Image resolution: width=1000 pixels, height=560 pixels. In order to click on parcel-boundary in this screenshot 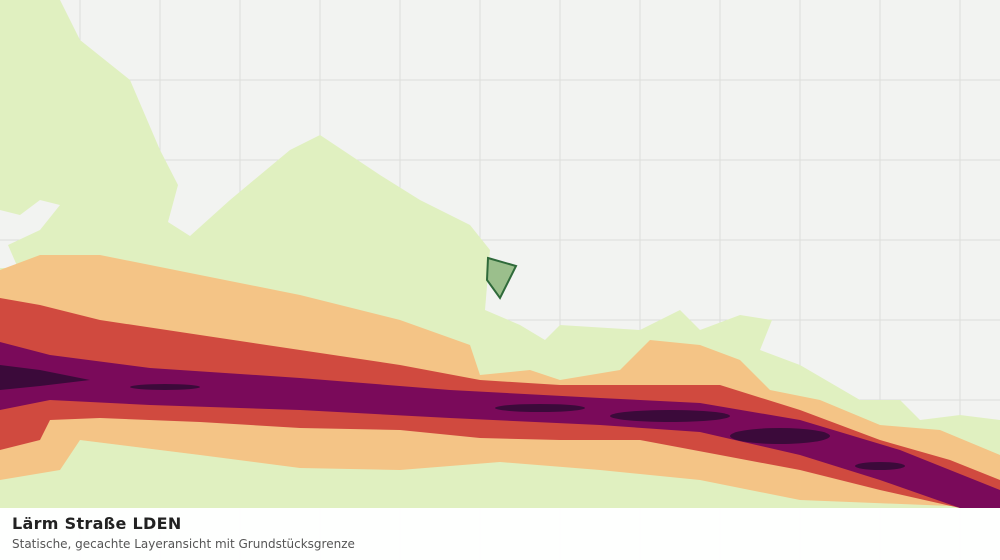, I will do `click(501, 278)`.